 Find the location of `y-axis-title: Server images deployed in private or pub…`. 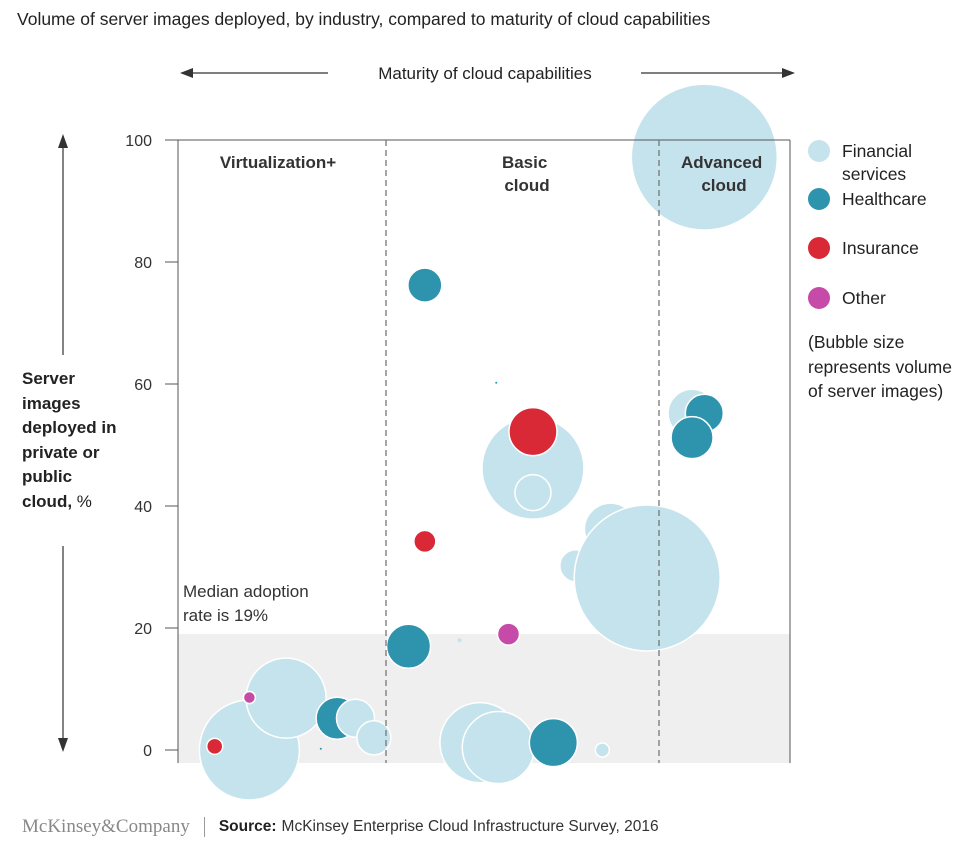

y-axis-title: Server images deployed in private or pub… is located at coordinates (72, 440).